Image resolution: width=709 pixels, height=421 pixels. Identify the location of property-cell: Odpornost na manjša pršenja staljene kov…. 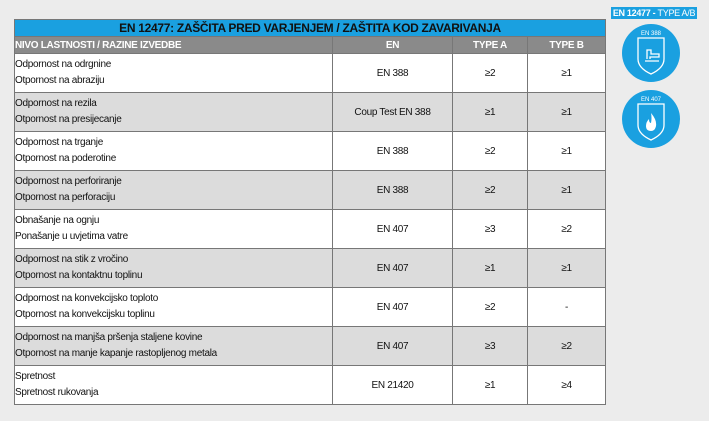
(173, 346).